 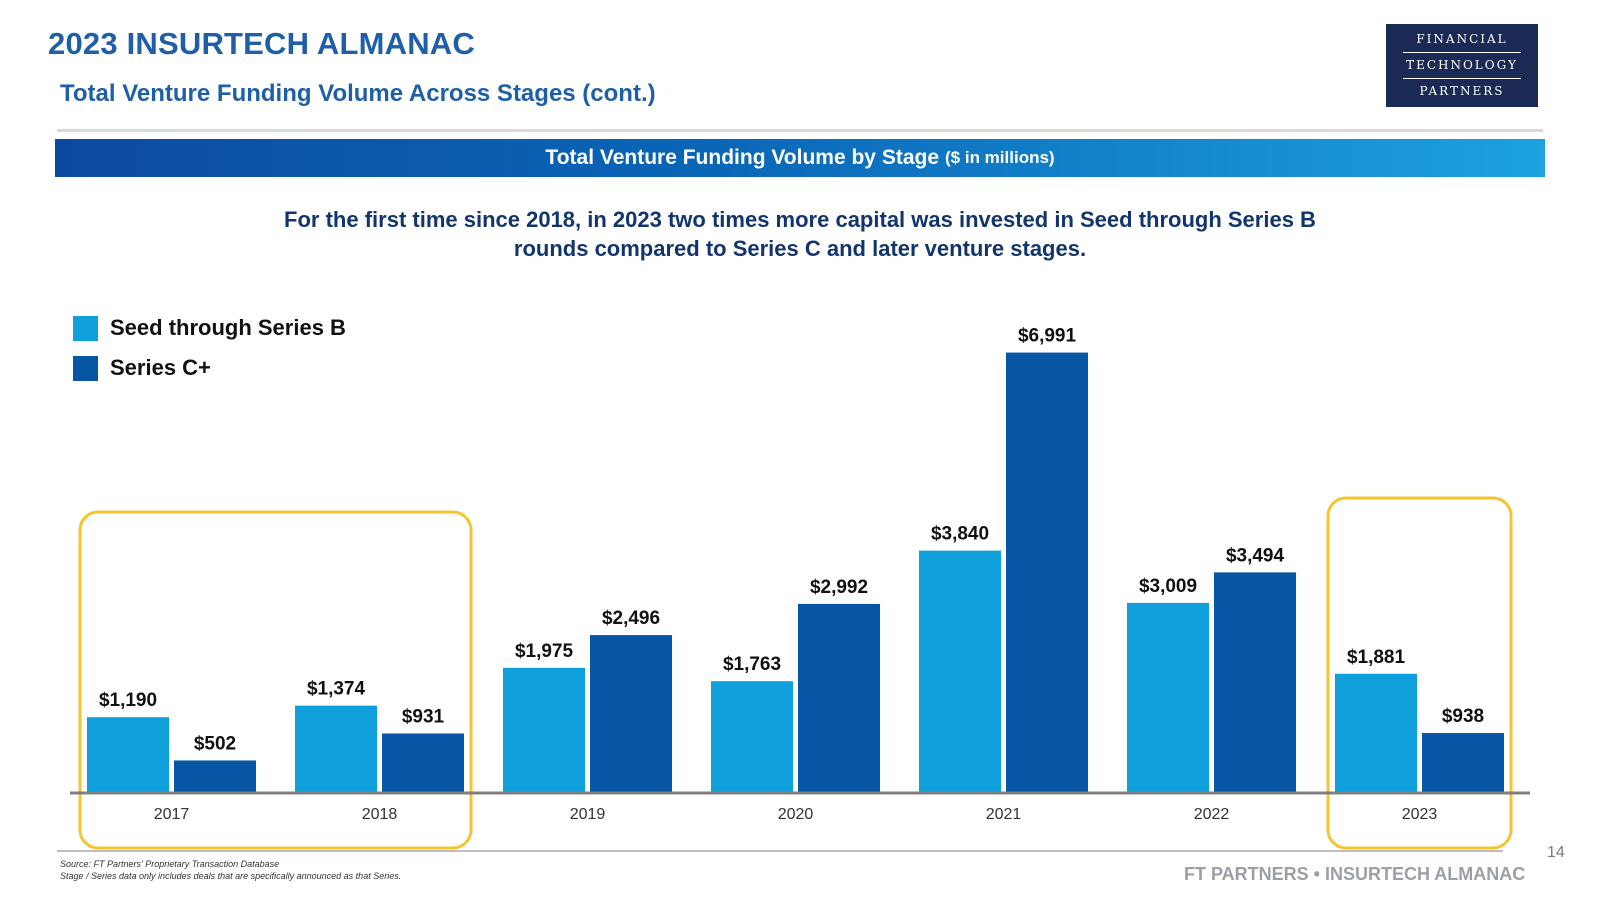 I want to click on bar-seed-2019, so click(x=544, y=729).